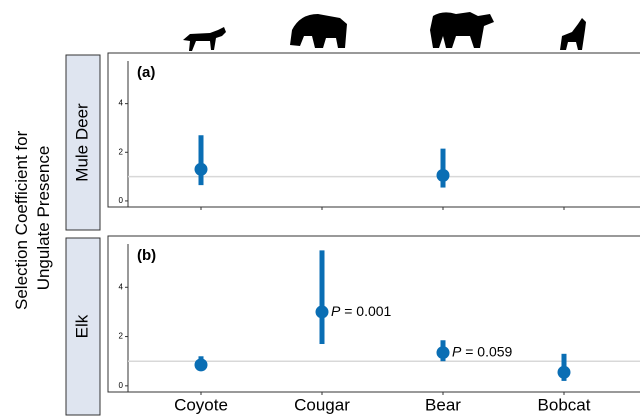 Image resolution: width=640 pixels, height=418 pixels. I want to click on strip-label: Mule Deer, so click(81, 142).